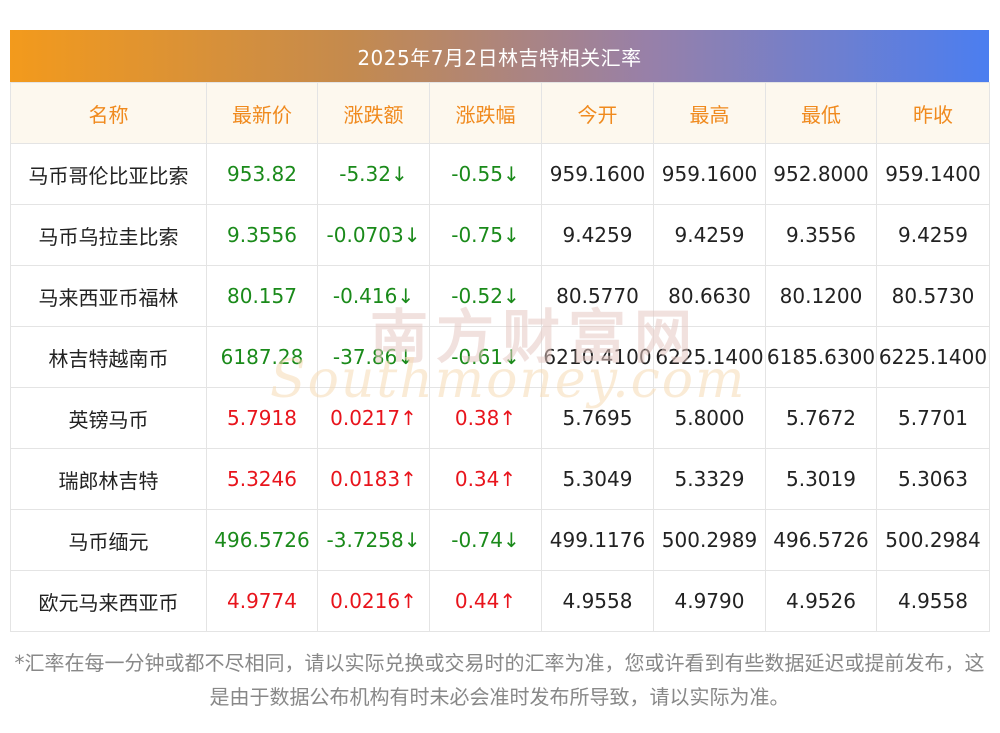 Image resolution: width=1000 pixels, height=733 pixels. Describe the element at coordinates (262, 235) in the screenshot. I see `latest-price: 9.3556` at that location.